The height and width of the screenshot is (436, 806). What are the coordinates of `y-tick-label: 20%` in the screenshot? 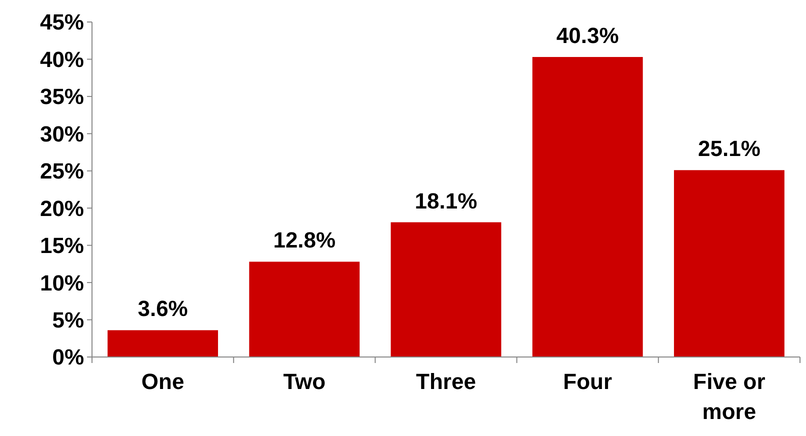 It's located at (62, 208).